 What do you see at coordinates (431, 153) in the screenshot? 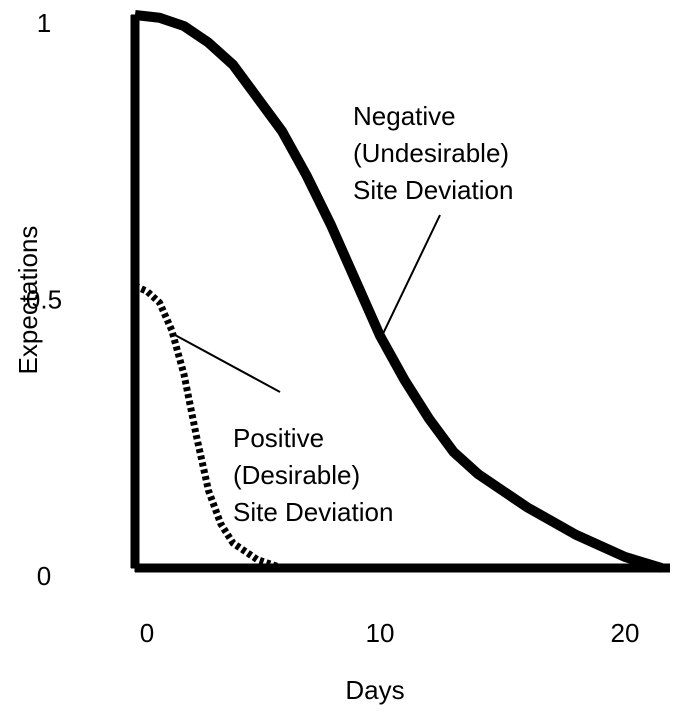
I see `annotation: (Undesirable)` at bounding box center [431, 153].